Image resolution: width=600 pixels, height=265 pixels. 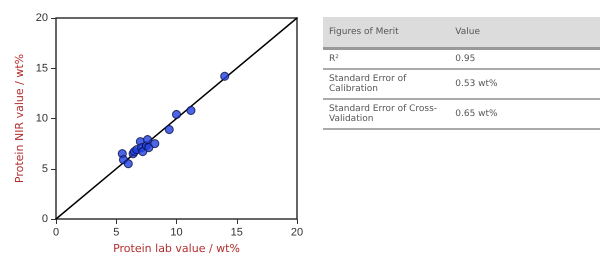 I want to click on x-tick-label: 15, so click(x=236, y=232).